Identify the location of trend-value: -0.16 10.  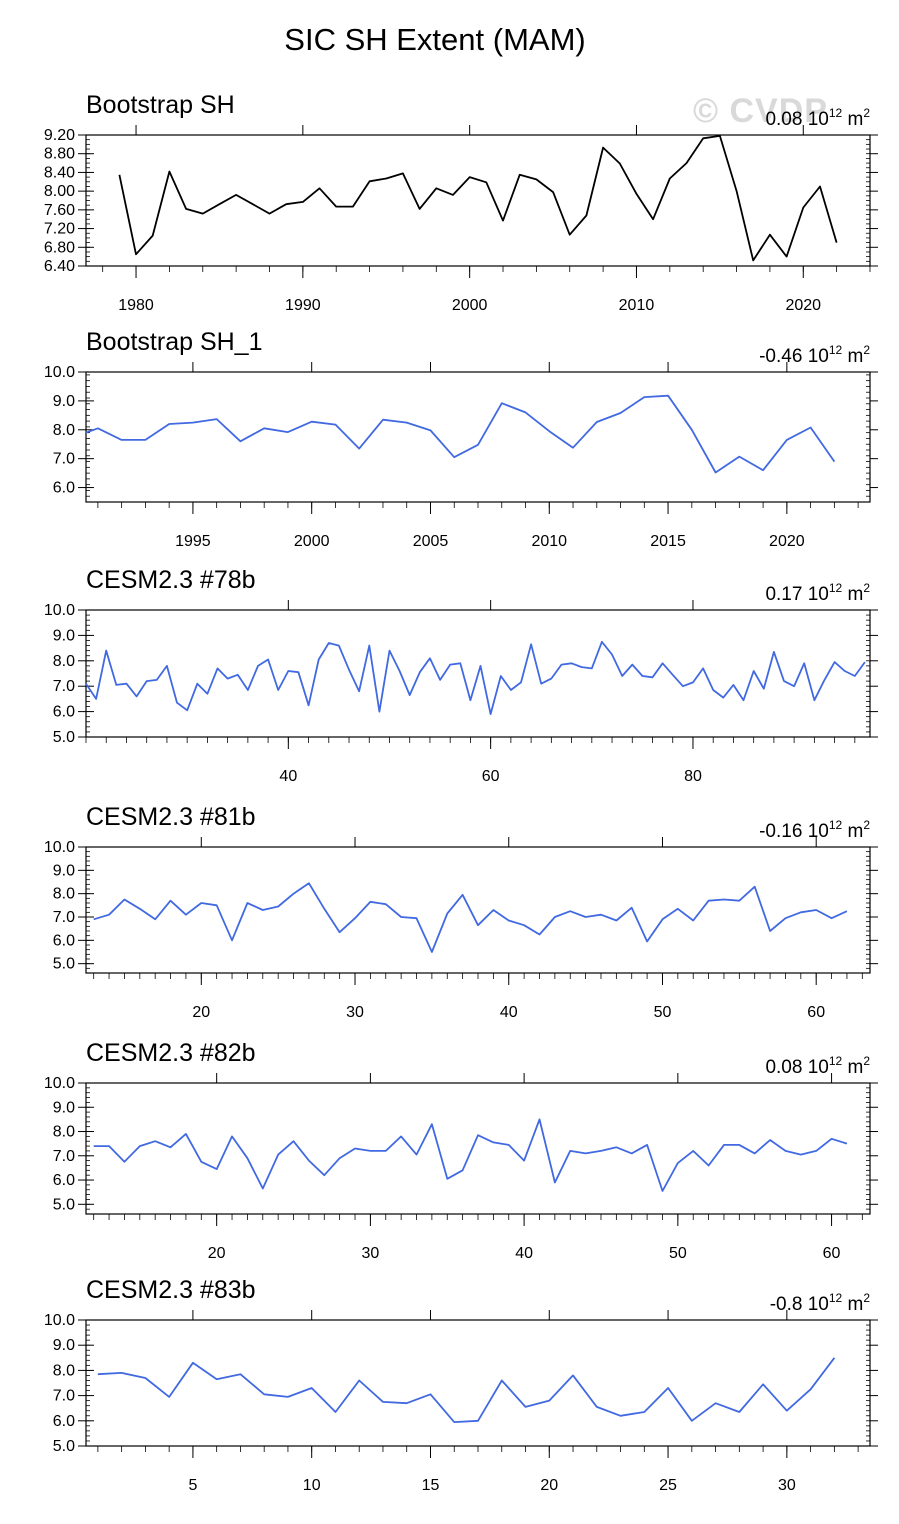
(794, 831).